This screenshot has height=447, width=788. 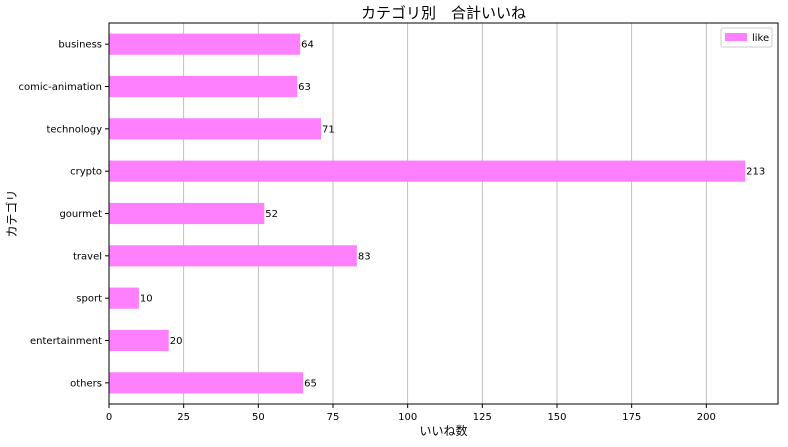 What do you see at coordinates (74, 129) in the screenshot?
I see `y-tick-label-technology: technology` at bounding box center [74, 129].